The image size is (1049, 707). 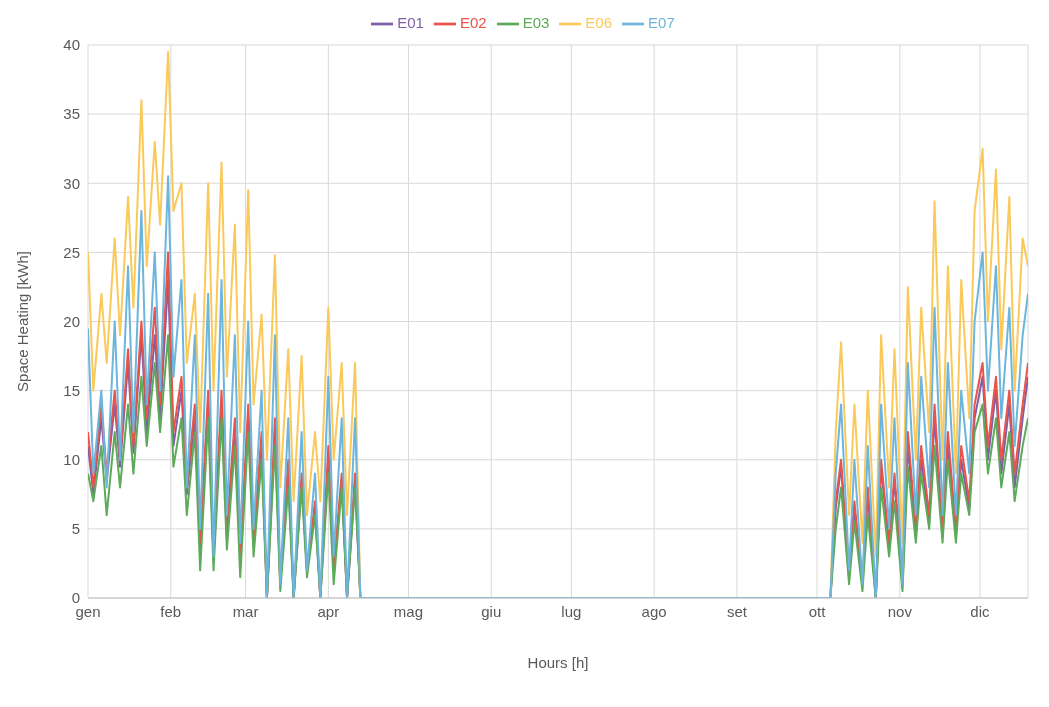 I want to click on y-tick-label: 35, so click(x=71, y=114).